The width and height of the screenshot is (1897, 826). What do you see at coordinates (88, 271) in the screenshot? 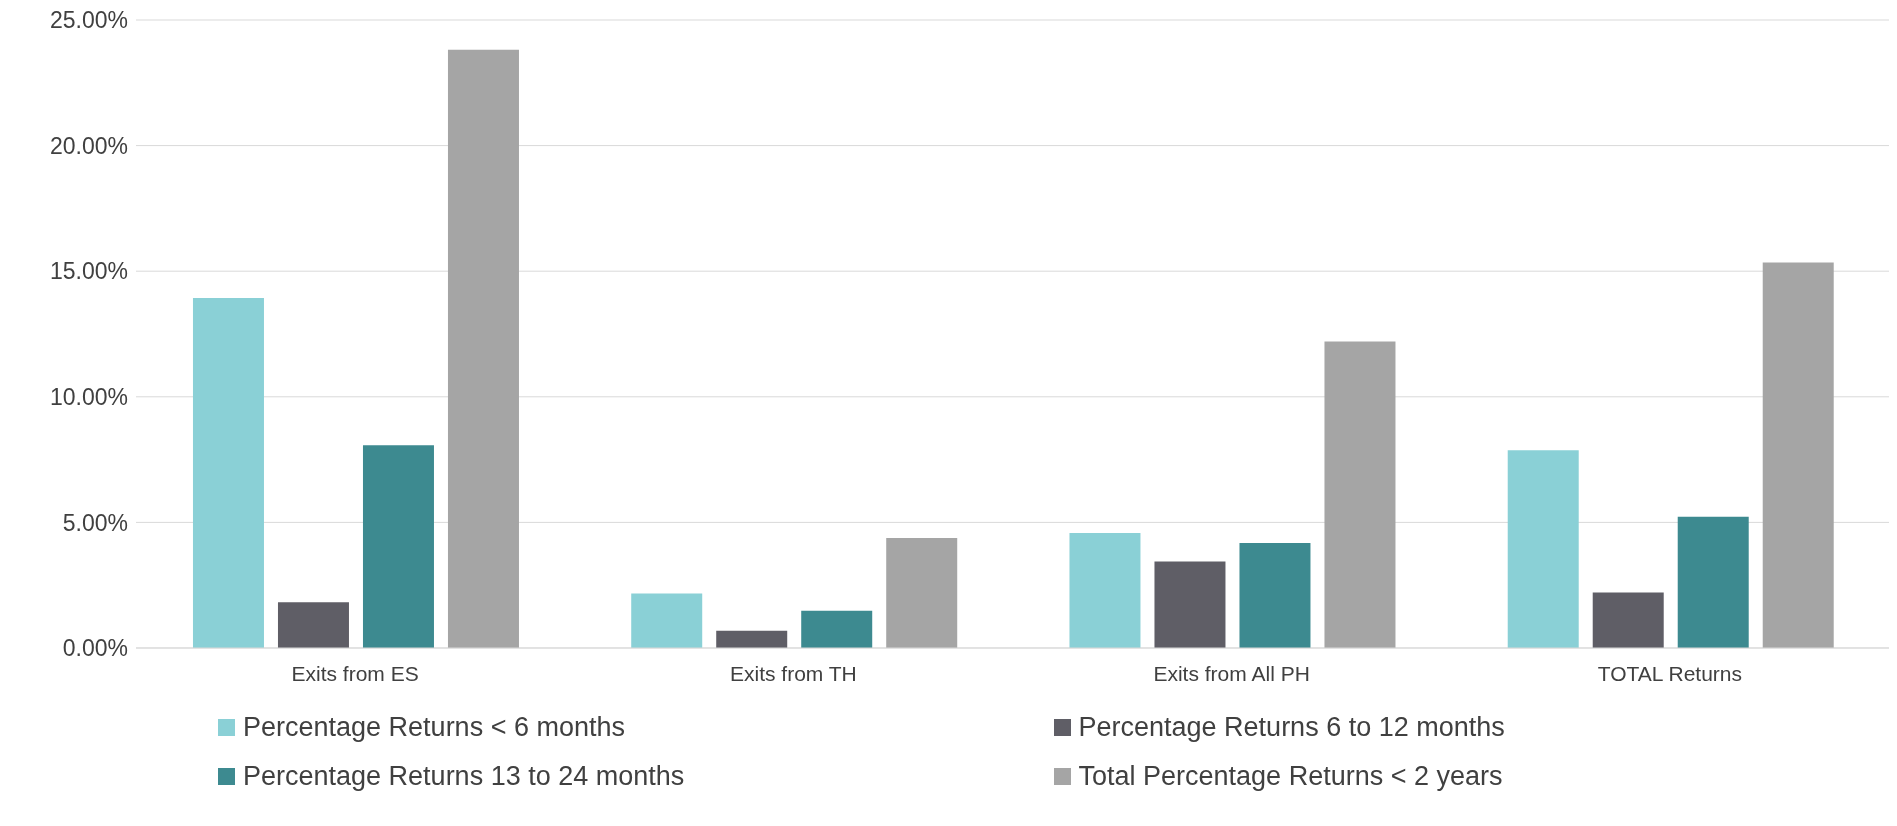
I see `y-tick-label: 15.00%` at bounding box center [88, 271].